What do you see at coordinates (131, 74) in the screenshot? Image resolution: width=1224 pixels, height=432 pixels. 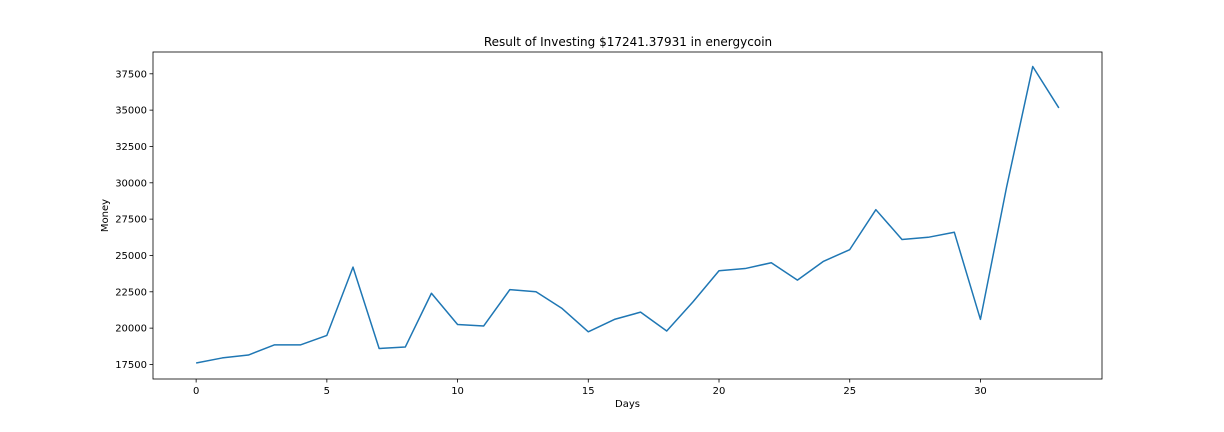 I see `y-tick-label: 37500` at bounding box center [131, 74].